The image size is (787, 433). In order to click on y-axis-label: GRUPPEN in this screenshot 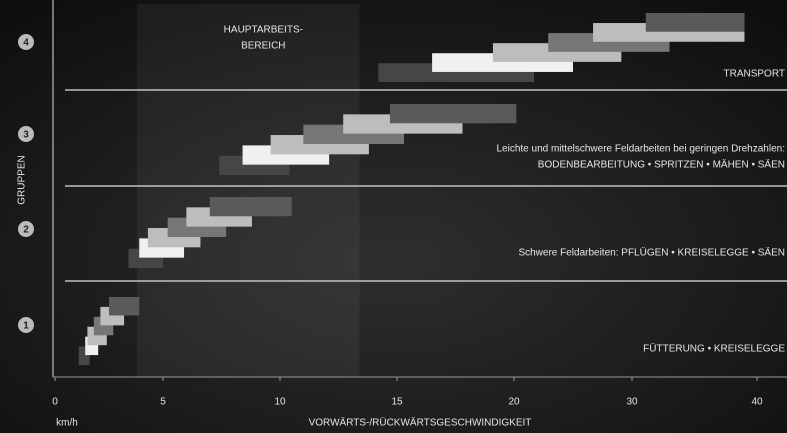, I will do `click(22, 179)`.